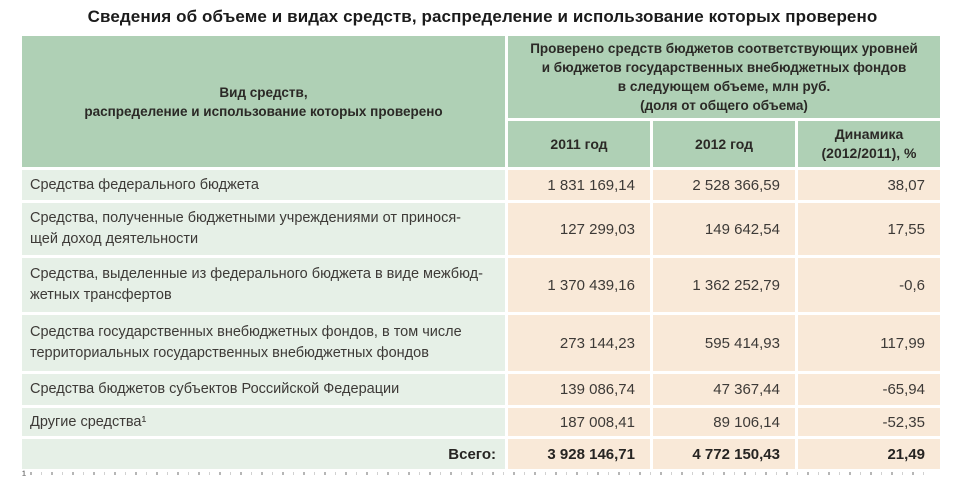 The width and height of the screenshot is (965, 481). Describe the element at coordinates (724, 185) in the screenshot. I see `cell-2012: 2 528 366,59` at that location.